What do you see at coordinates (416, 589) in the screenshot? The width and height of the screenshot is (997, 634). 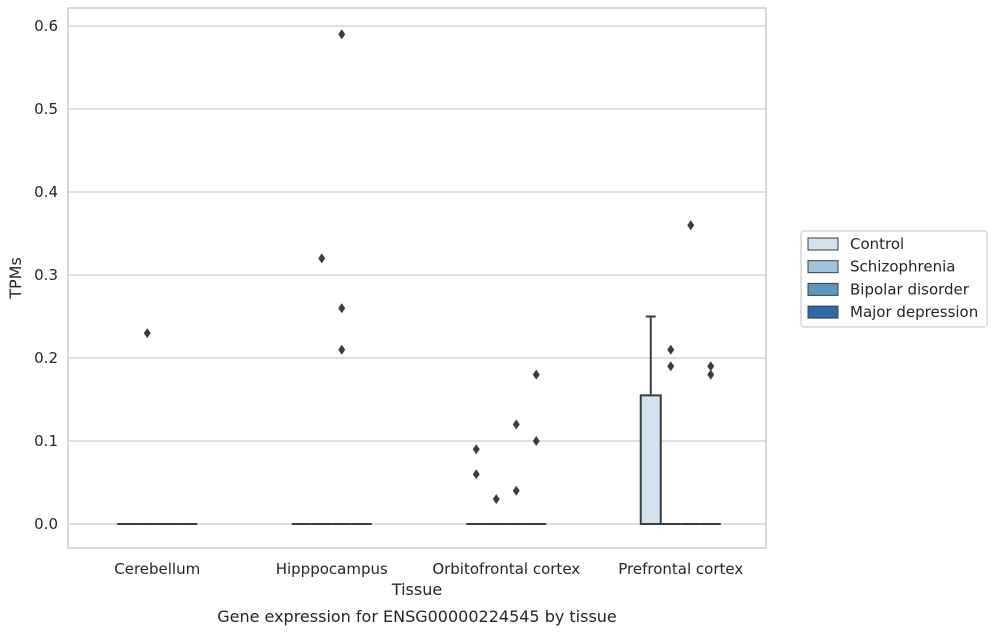 I see `x-axis-label: Tissue` at bounding box center [416, 589].